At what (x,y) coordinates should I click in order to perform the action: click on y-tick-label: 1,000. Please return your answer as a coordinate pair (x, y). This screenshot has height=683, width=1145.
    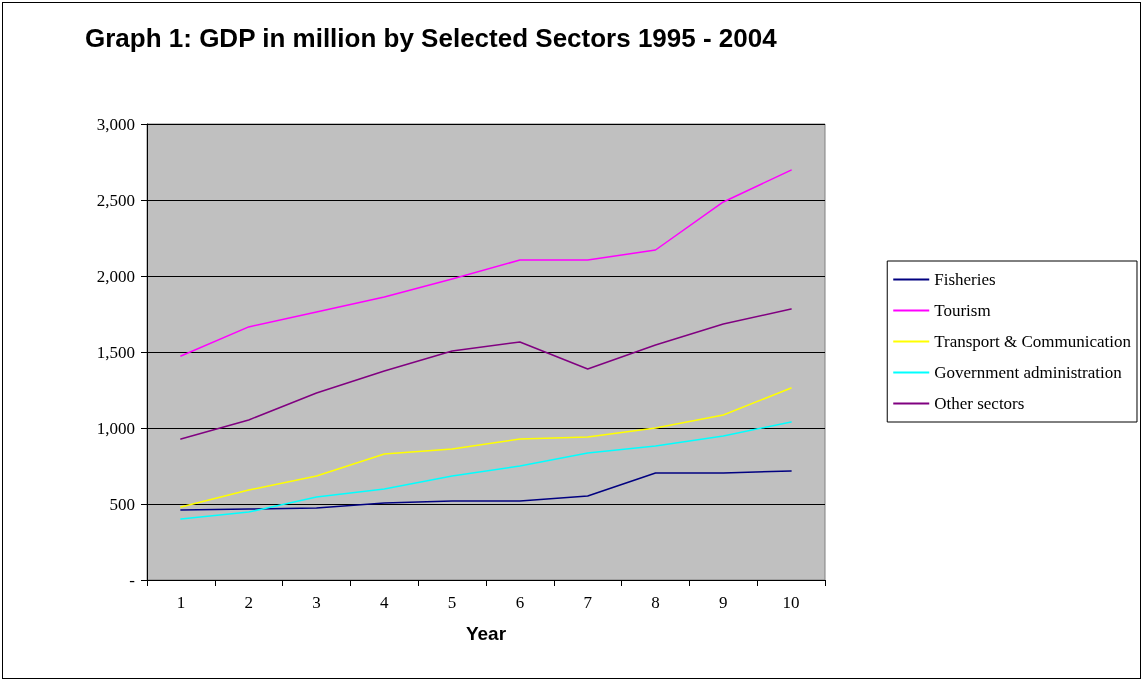
    Looking at the image, I should click on (115, 428).